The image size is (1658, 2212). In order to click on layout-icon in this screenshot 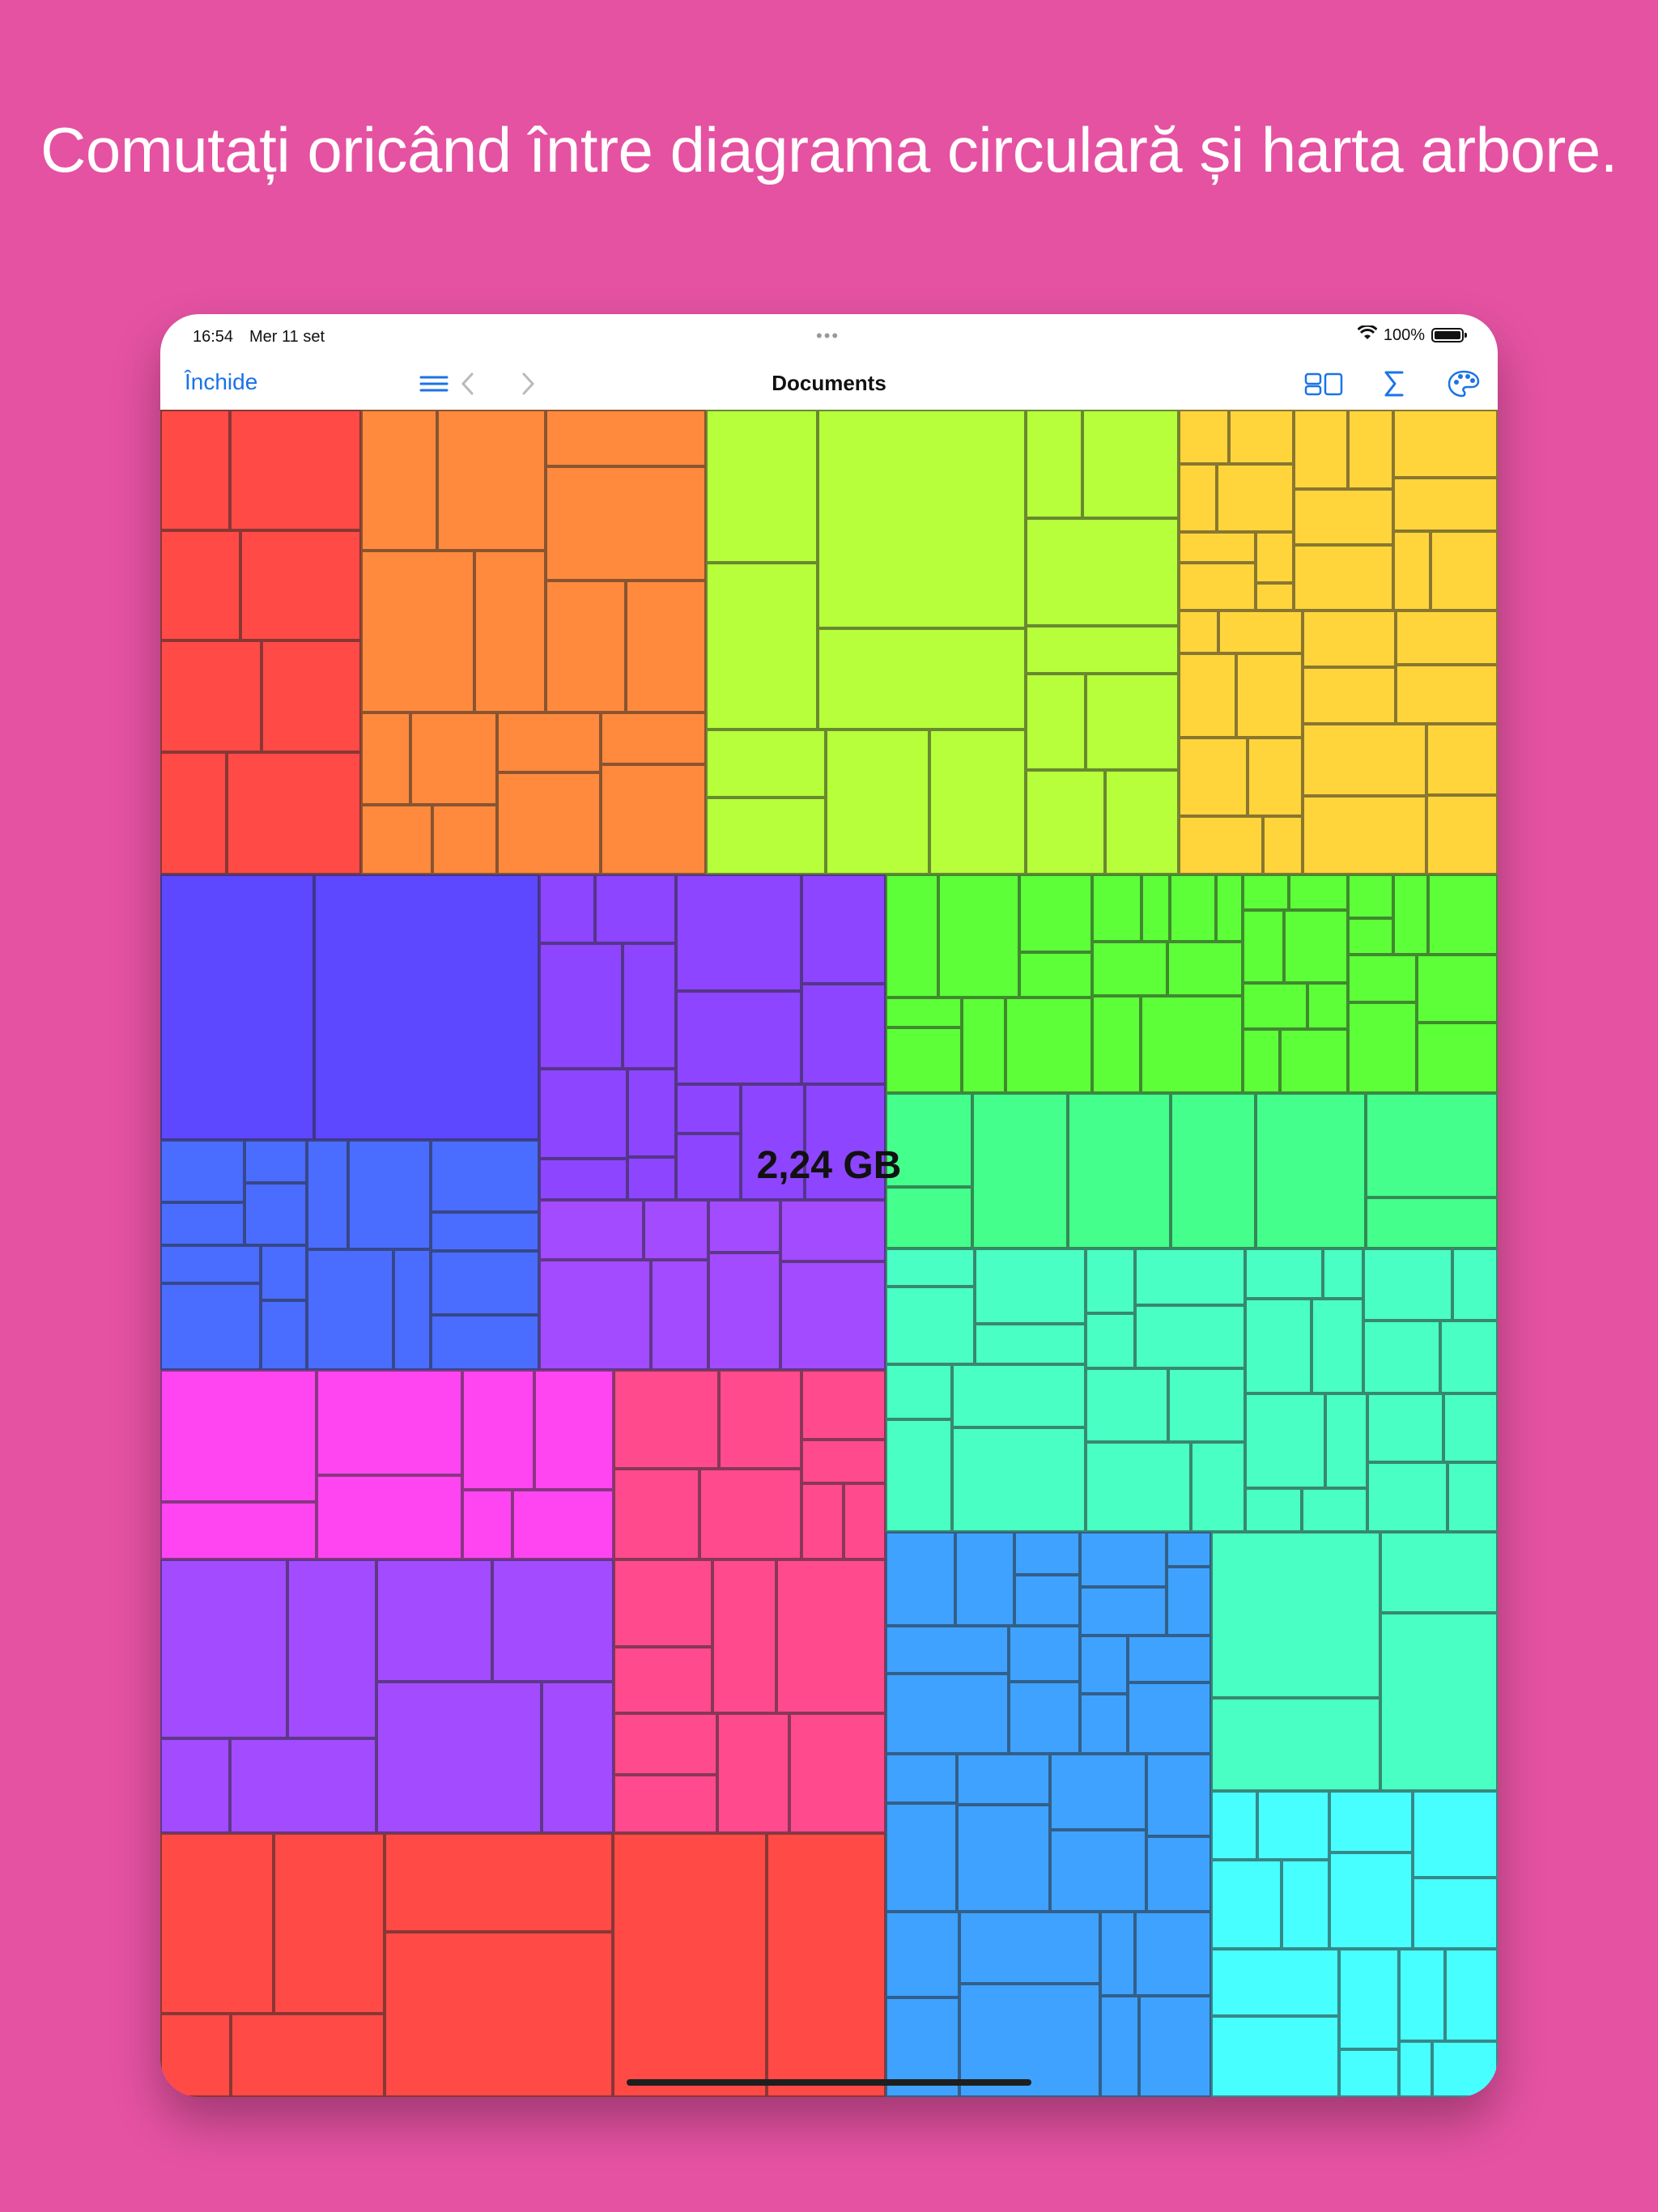, I will do `click(1323, 384)`.